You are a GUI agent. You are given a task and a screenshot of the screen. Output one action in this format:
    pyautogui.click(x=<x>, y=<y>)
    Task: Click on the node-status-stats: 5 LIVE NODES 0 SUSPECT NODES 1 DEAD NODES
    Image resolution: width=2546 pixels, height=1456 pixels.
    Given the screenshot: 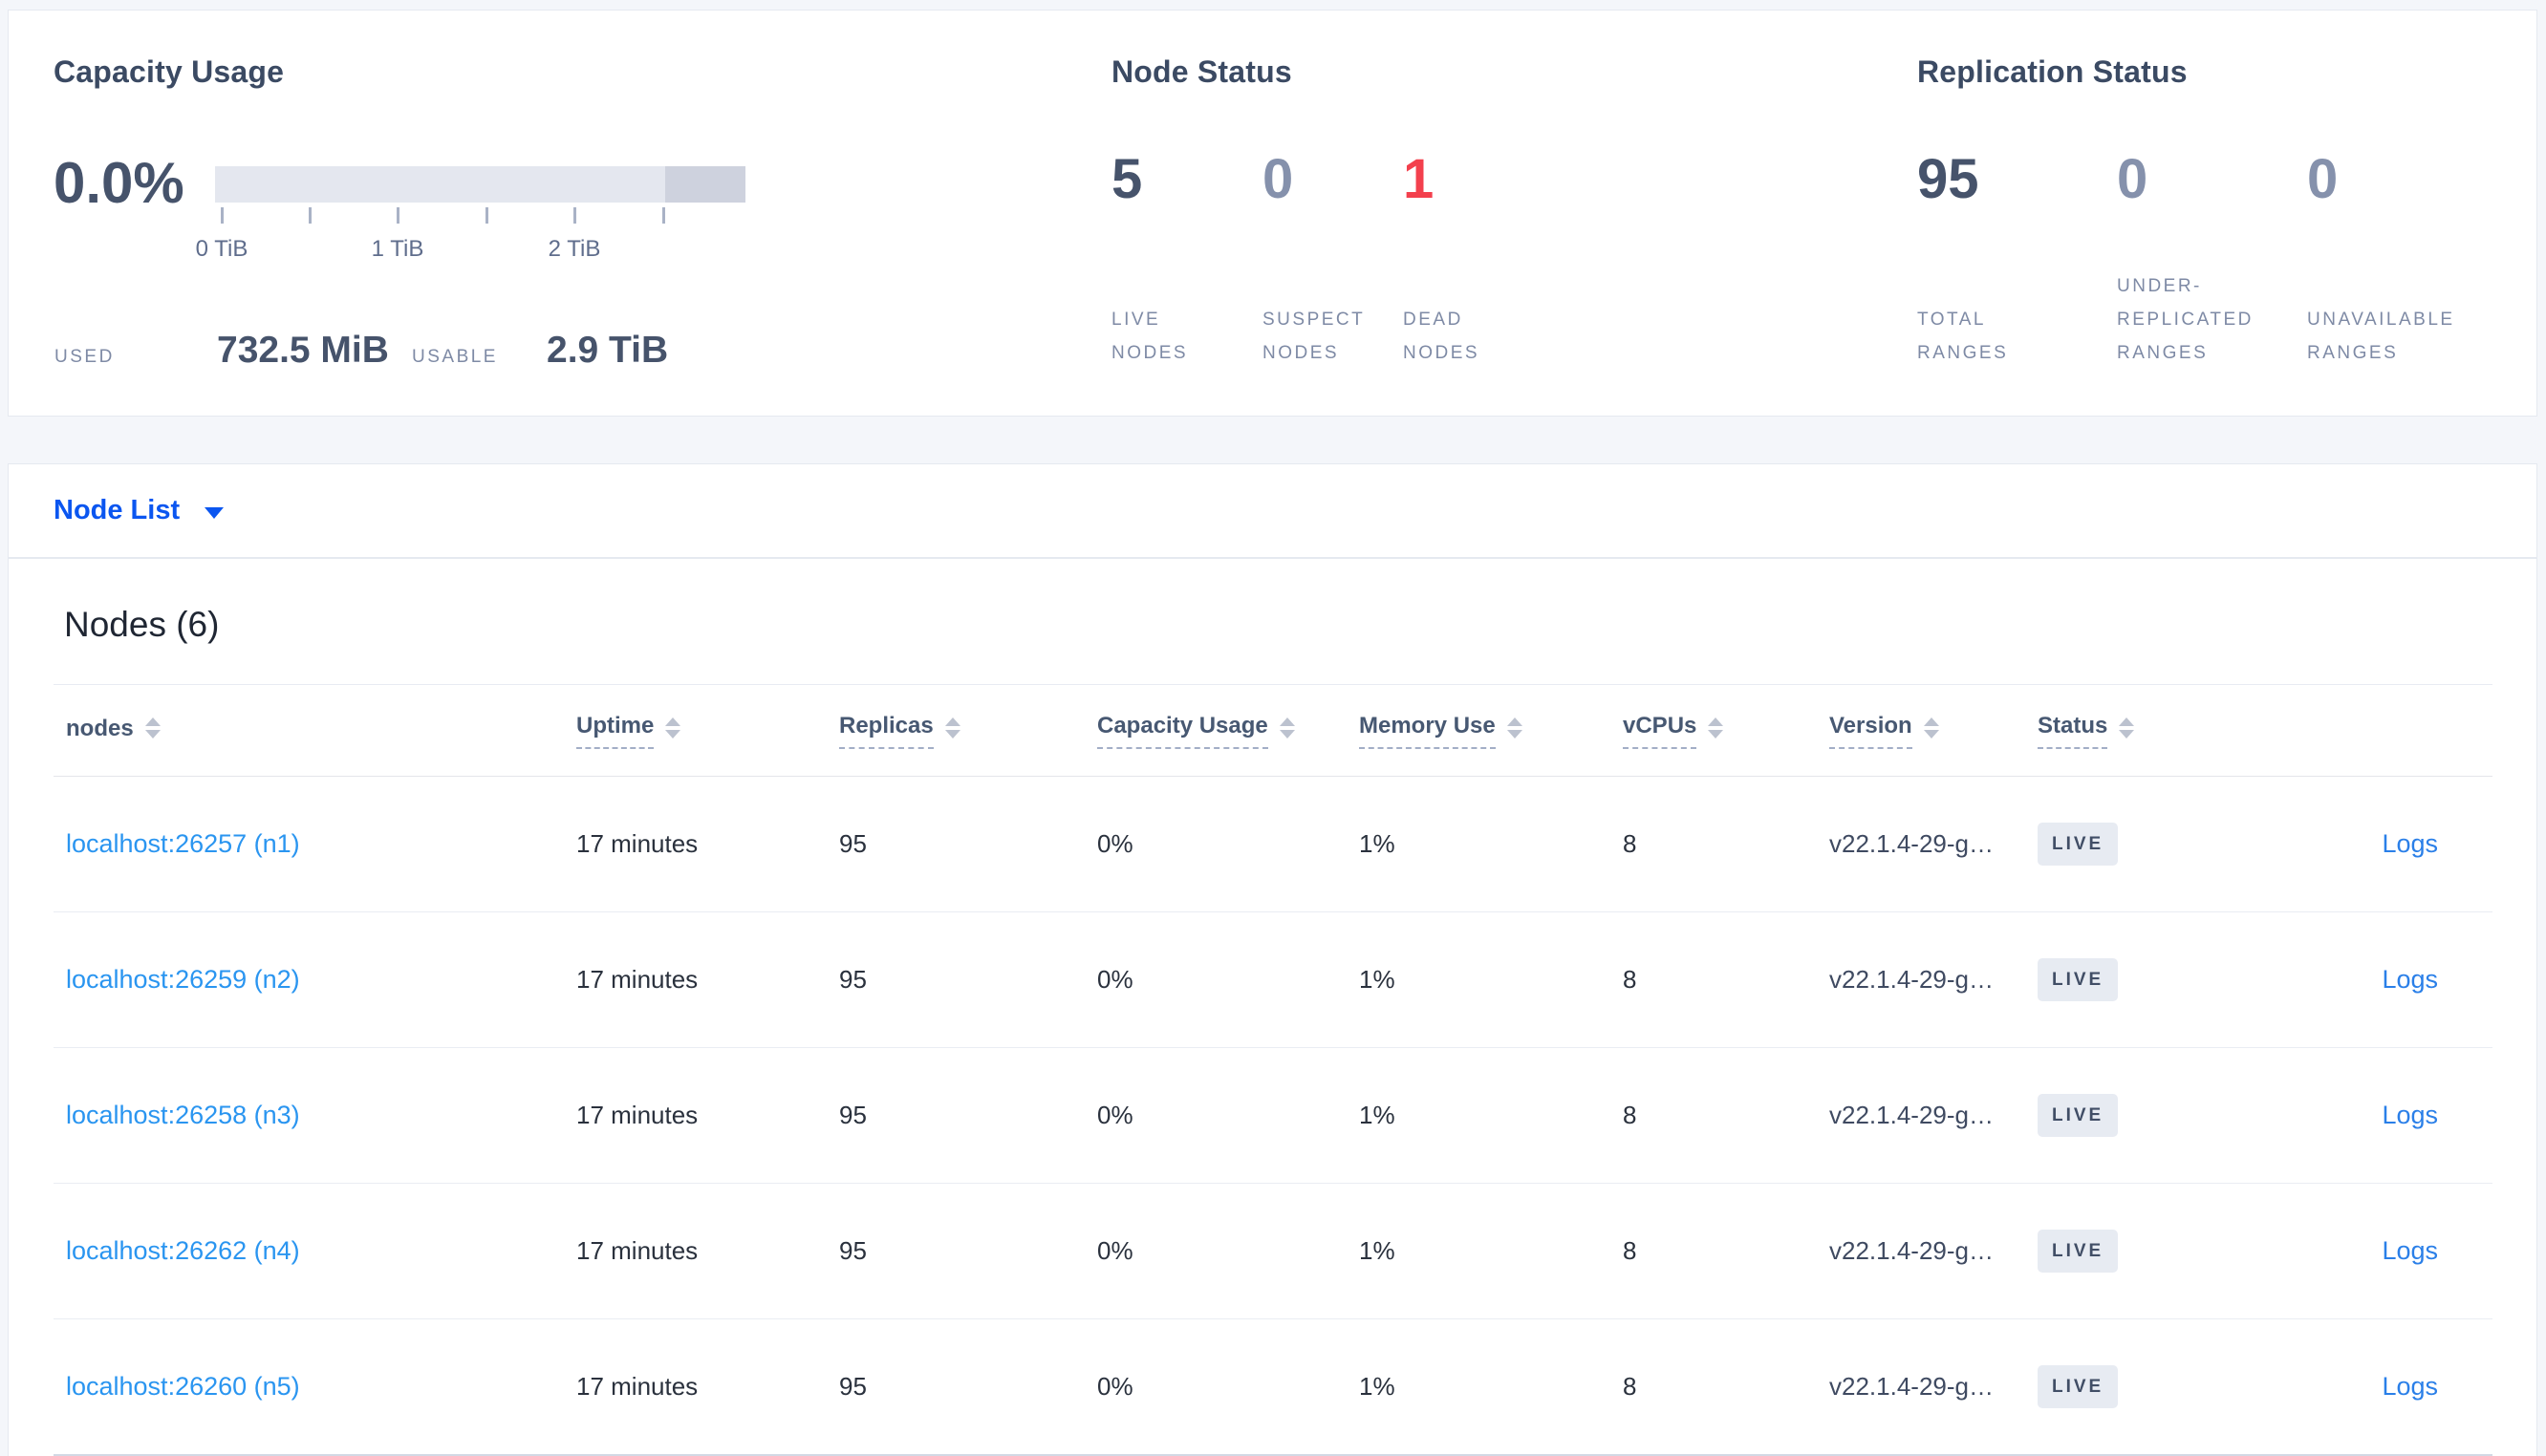 What is the action you would take?
    pyautogui.click(x=1343, y=261)
    